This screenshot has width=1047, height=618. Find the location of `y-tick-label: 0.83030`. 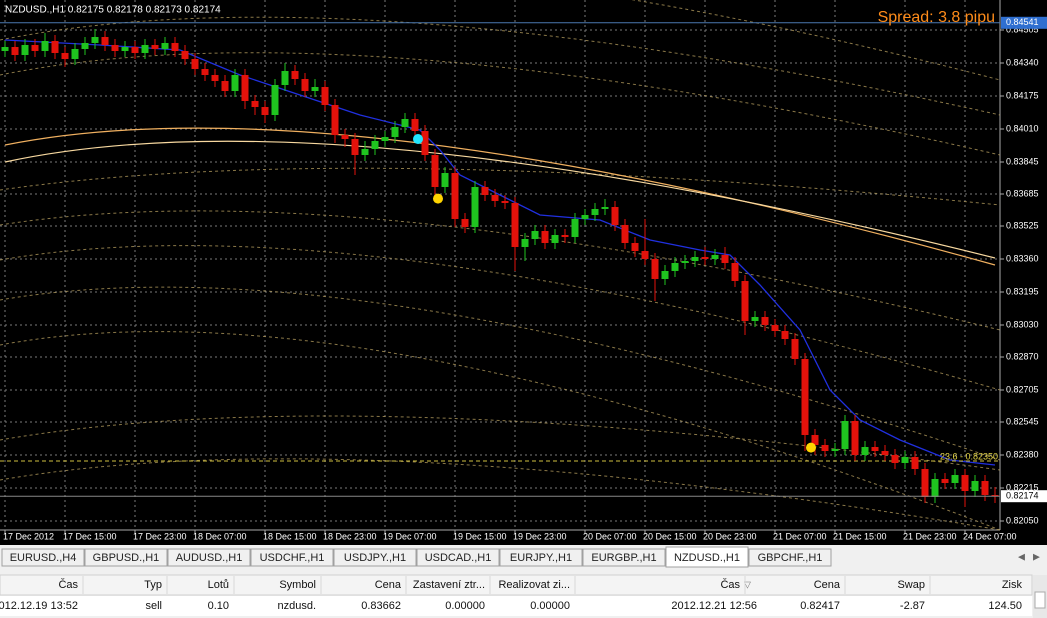

y-tick-label: 0.83030 is located at coordinates (1022, 324).